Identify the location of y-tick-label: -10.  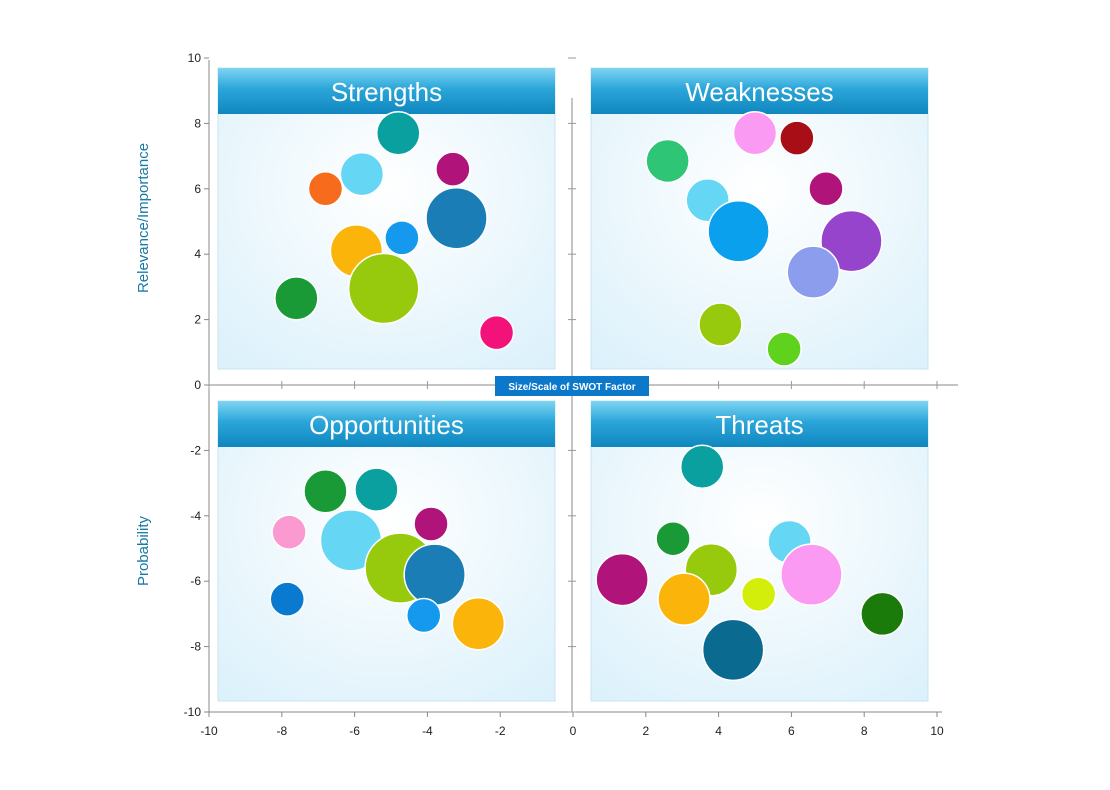
(193, 712).